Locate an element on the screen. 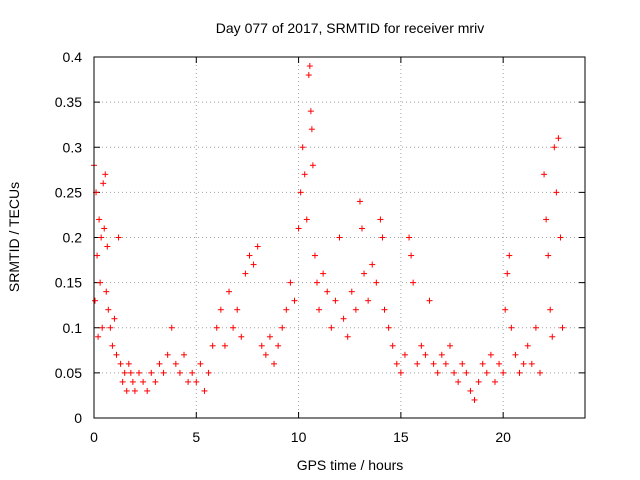 This screenshot has width=640, height=480. y-tick-label: 0.2 is located at coordinates (73, 238).